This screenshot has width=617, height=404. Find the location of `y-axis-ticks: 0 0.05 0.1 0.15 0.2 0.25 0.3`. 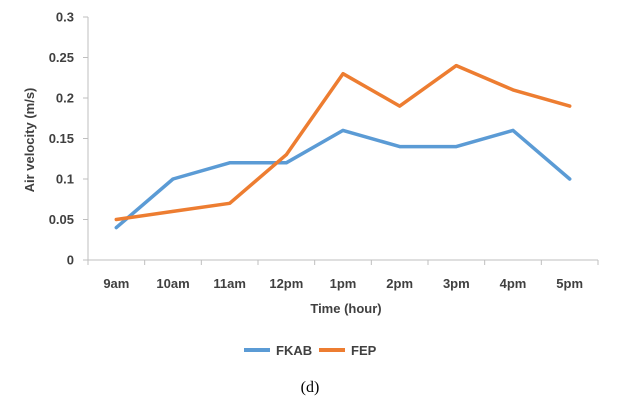

y-axis-ticks: 0 0.05 0.1 0.15 0.2 0.25 0.3 is located at coordinates (68, 139).